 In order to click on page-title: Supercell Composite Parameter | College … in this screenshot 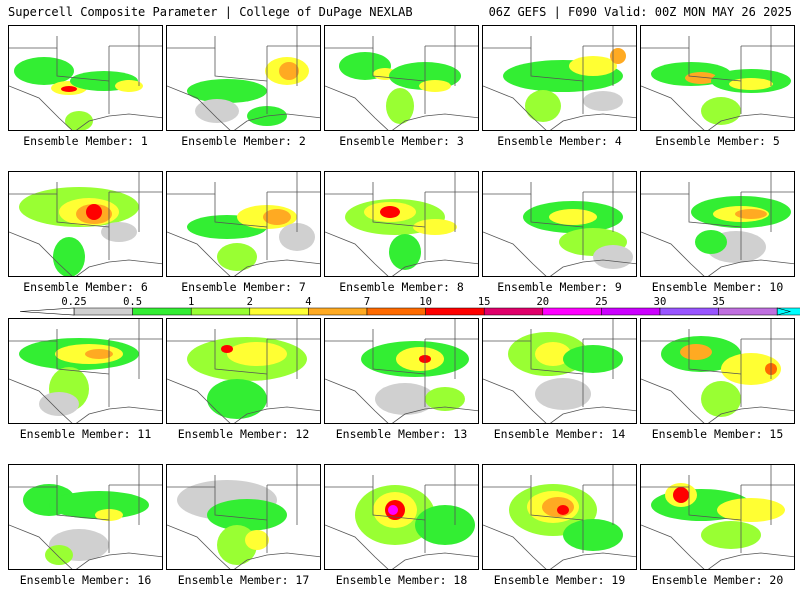, I will do `click(210, 12)`.